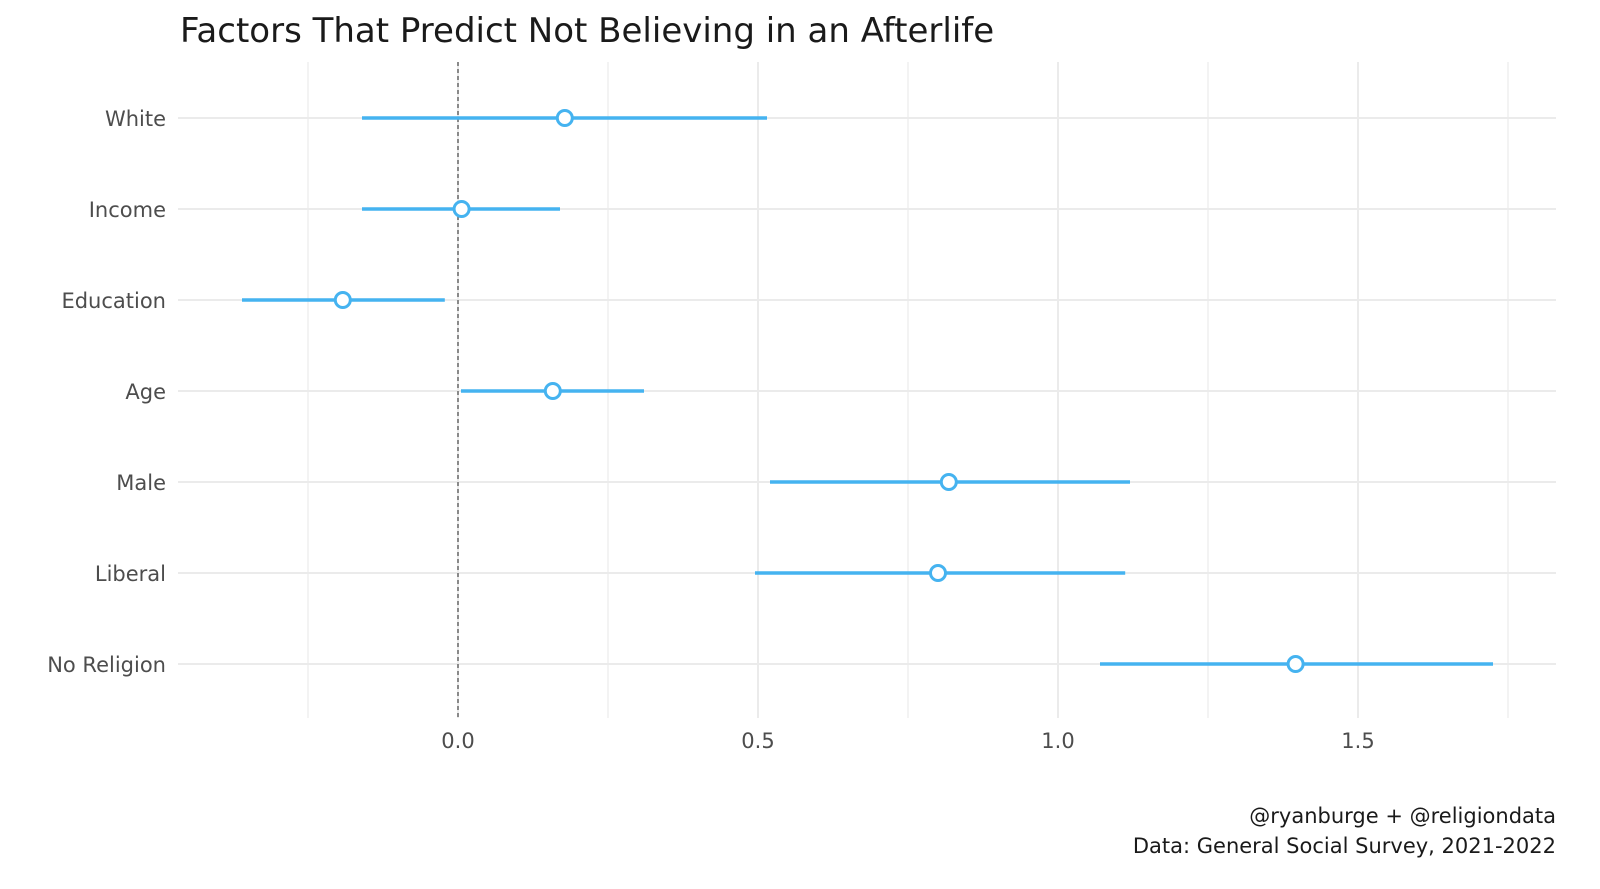 This screenshot has width=1600, height=889. I want to click on y-tick-label: No Religion, so click(106, 665).